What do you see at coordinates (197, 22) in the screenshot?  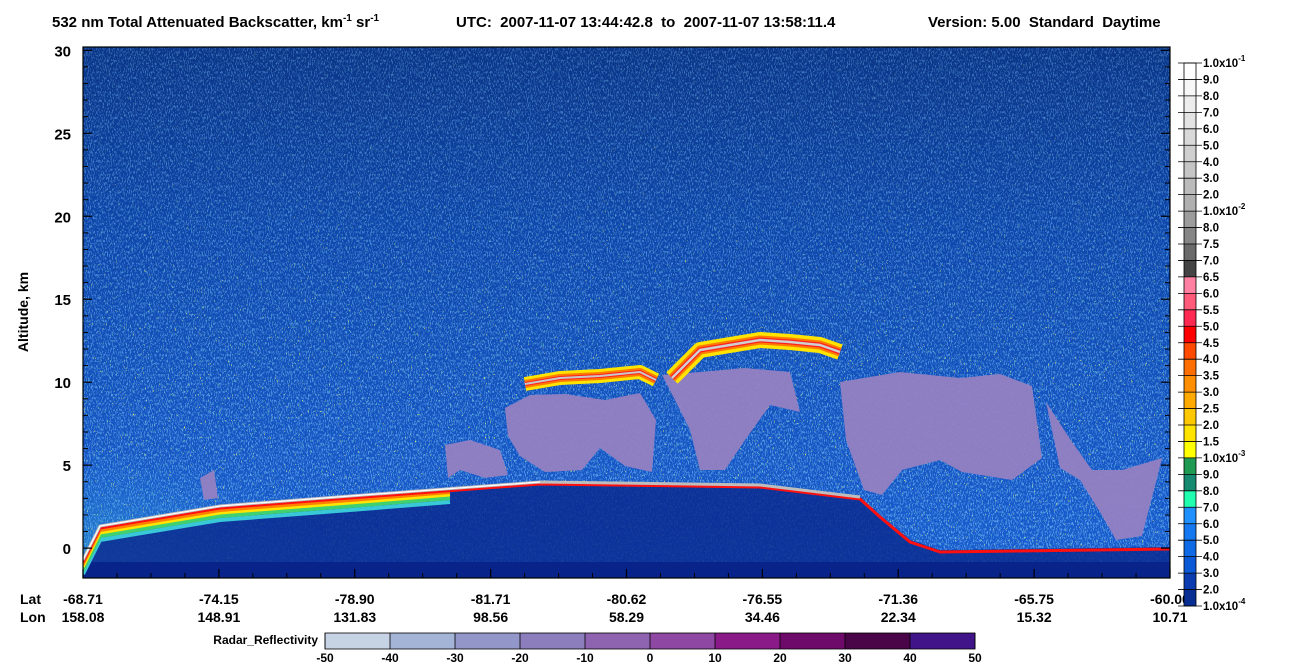 I see `title-main: 532 nm Total Attenuated Backscatter, km` at bounding box center [197, 22].